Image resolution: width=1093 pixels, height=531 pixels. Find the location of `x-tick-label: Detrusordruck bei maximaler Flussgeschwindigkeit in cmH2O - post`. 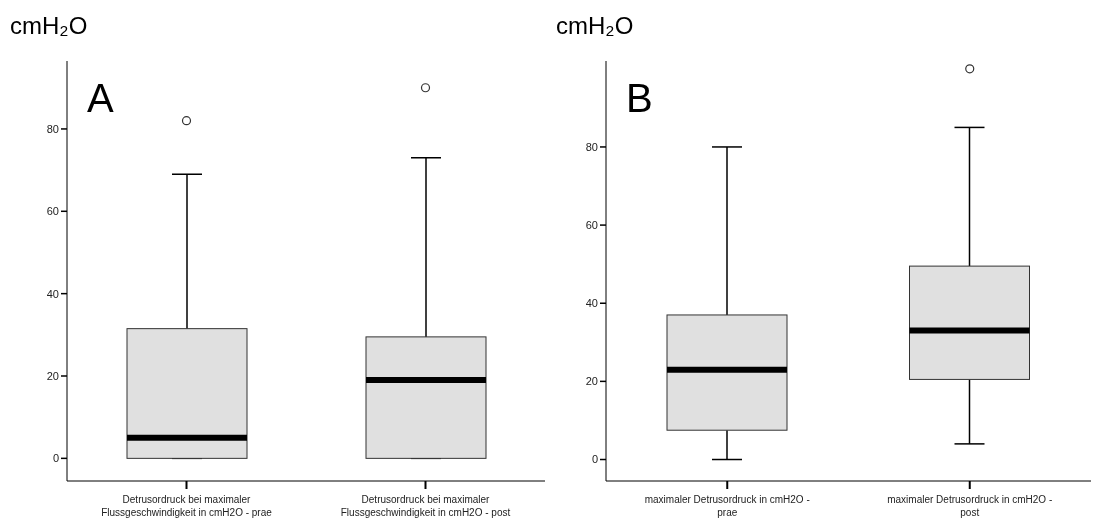

x-tick-label: Detrusordruck bei maximaler Flussgeschwindigkeit in cmH2O - post is located at coordinates (425, 506).